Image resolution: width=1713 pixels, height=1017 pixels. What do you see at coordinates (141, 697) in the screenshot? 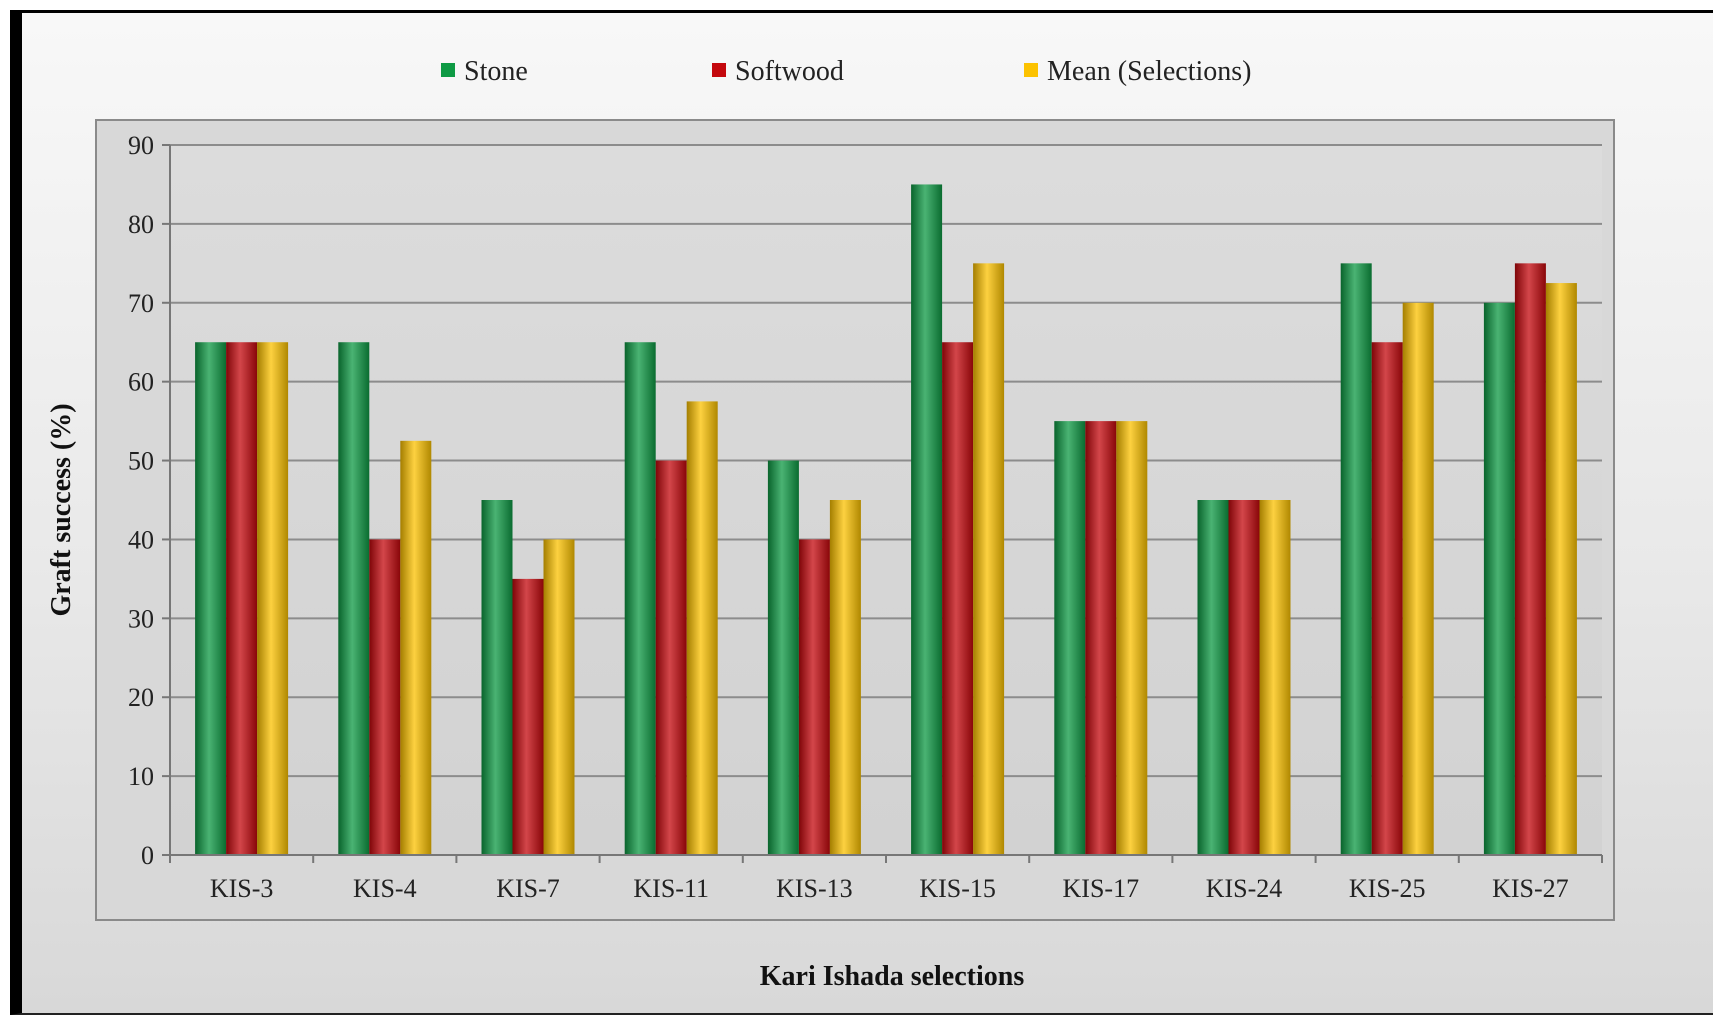
I see `y-tick-label: 20` at bounding box center [141, 697].